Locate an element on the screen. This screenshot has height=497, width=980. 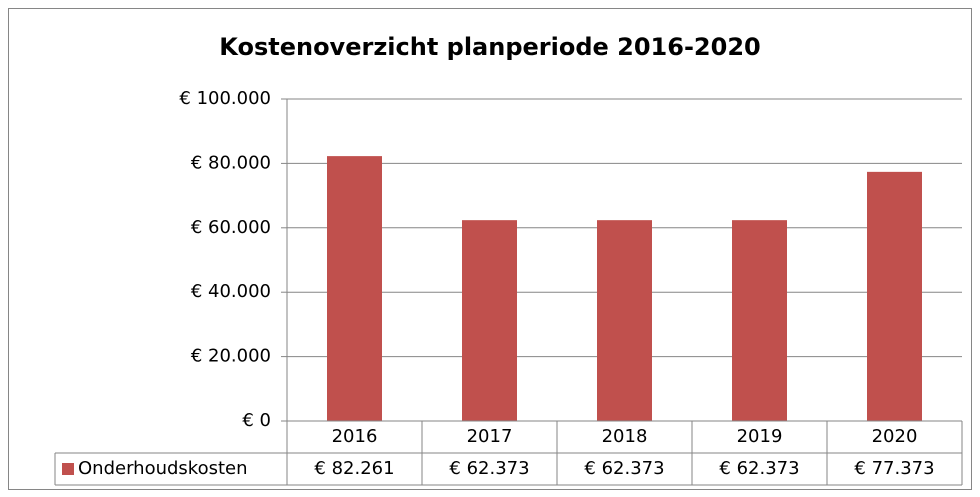
x-tick-label: 2016 is located at coordinates (355, 436).